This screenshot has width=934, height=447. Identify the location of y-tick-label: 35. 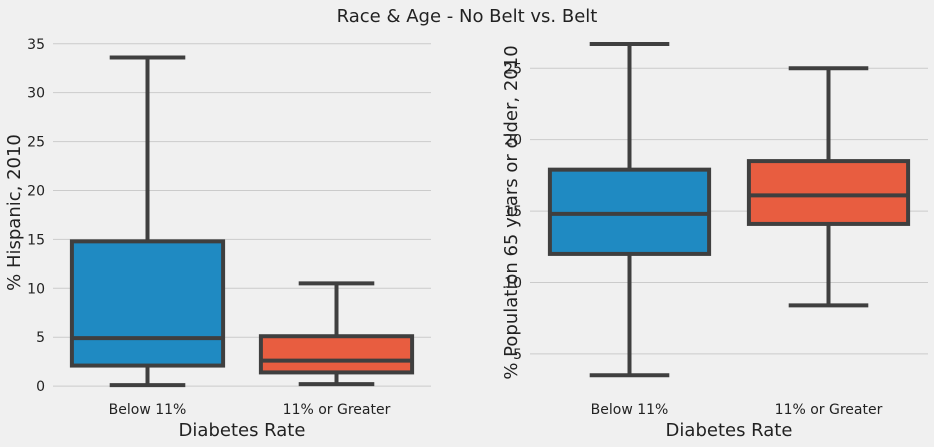
(36, 45).